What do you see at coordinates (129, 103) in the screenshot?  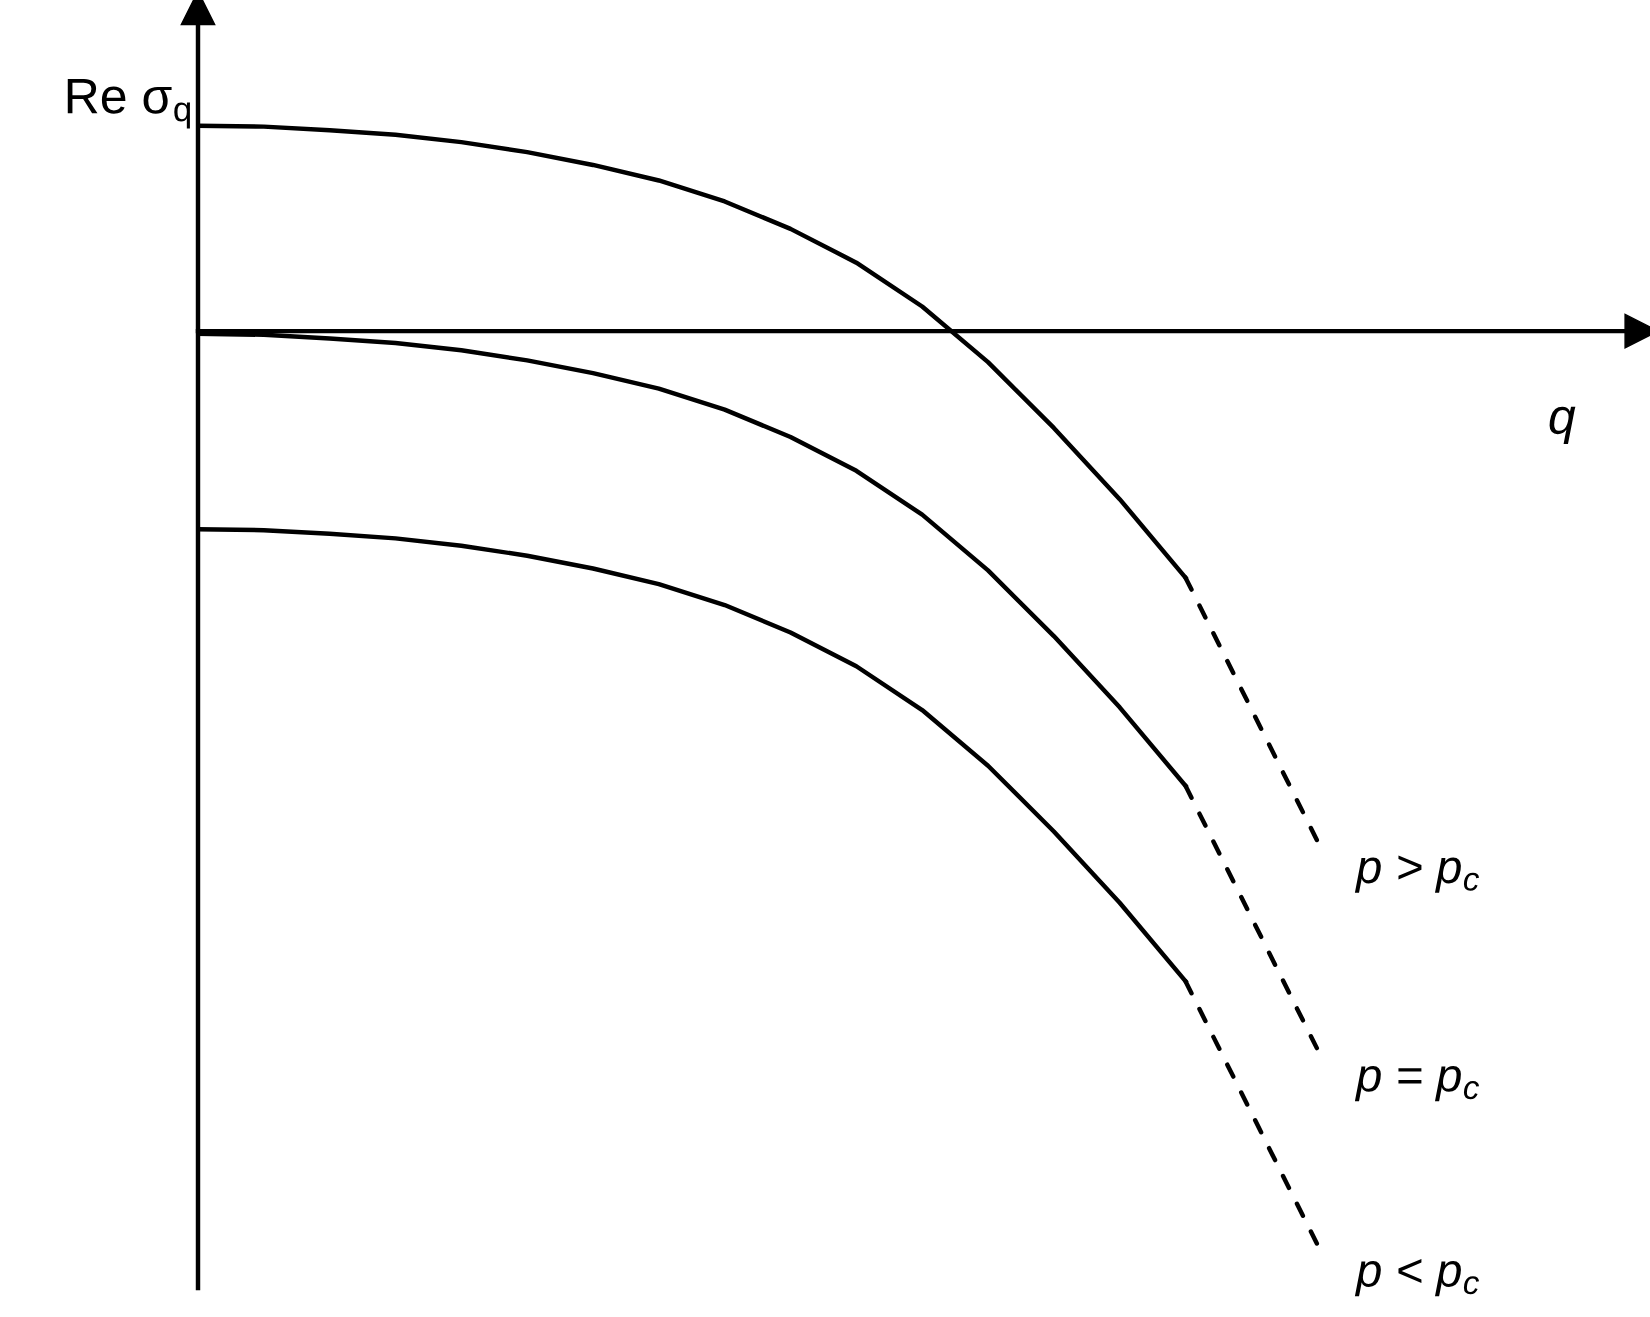 I see `y-axis-title: Re σ$_{q}$` at bounding box center [129, 103].